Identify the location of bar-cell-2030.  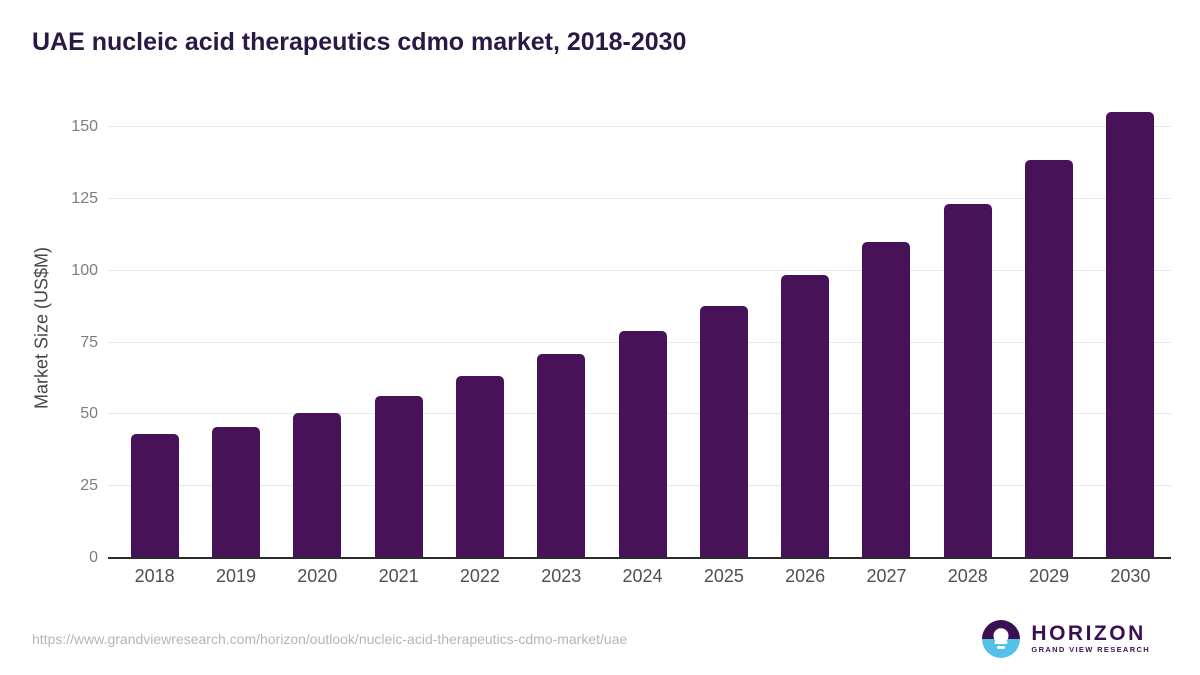
(1130, 329).